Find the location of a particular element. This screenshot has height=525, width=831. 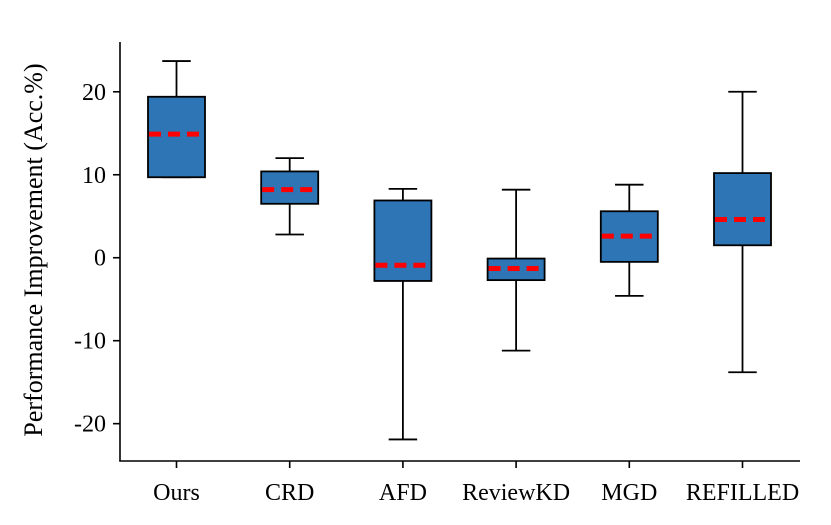

box-refilled is located at coordinates (742, 232).